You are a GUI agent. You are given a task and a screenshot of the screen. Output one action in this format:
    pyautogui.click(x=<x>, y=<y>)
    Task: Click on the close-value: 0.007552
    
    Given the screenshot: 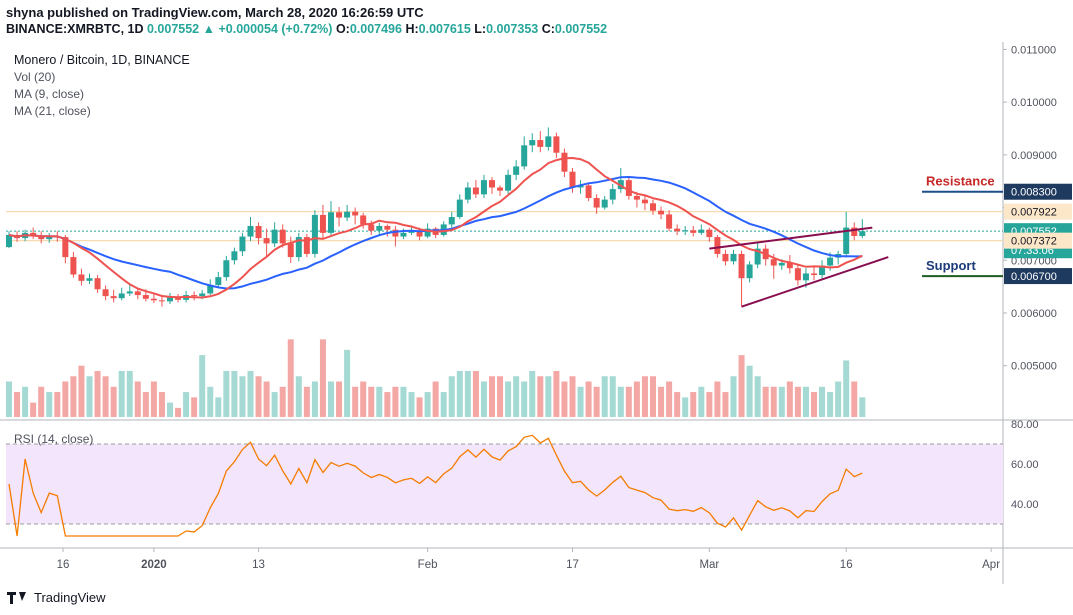 What is the action you would take?
    pyautogui.click(x=581, y=29)
    